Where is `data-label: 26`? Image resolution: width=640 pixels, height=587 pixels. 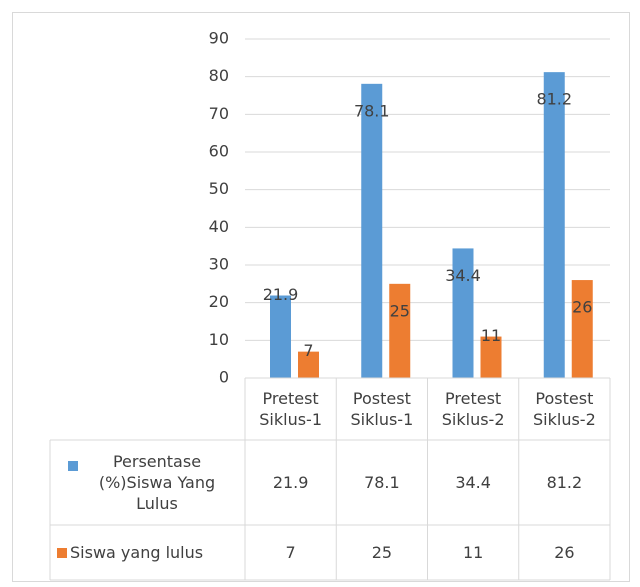 data-label: 26 is located at coordinates (582, 307).